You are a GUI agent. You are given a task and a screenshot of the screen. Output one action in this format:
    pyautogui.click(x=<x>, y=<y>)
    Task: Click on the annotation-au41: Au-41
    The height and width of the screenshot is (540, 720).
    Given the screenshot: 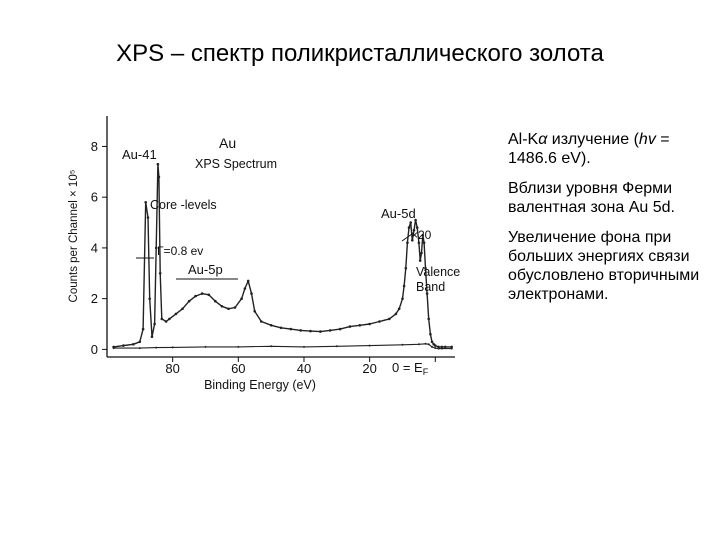 What is the action you would take?
    pyautogui.click(x=139, y=154)
    